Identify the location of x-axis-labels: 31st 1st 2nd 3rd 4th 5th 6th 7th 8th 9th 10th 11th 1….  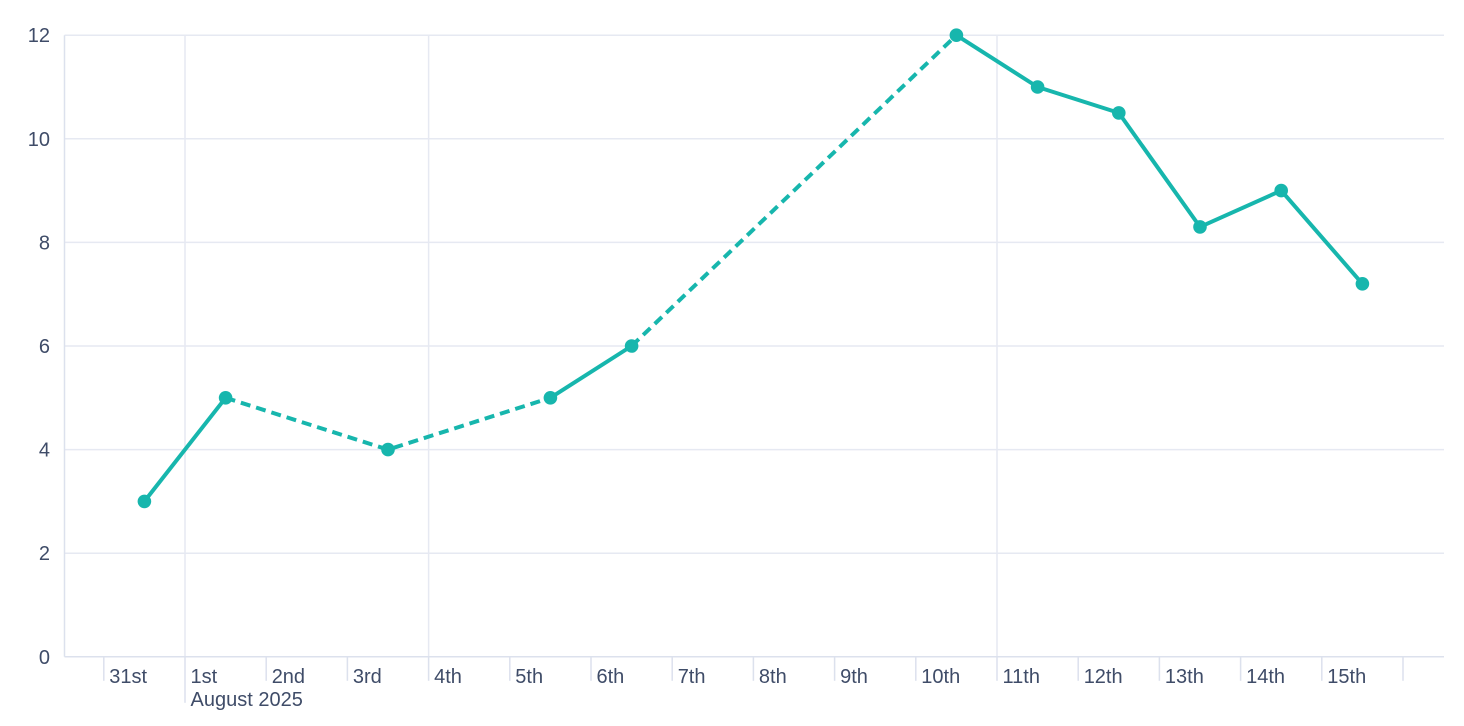
(737, 688).